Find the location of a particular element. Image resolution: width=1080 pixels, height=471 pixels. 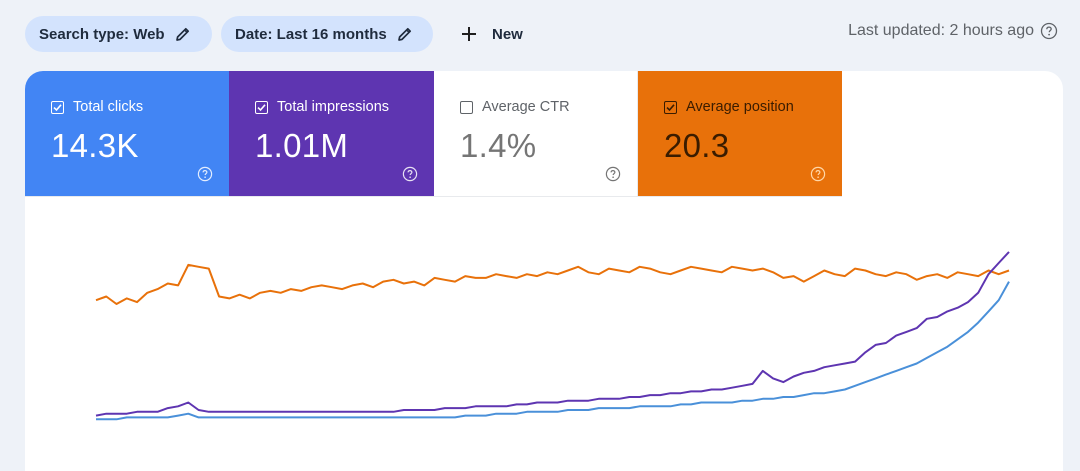

metric-total-clicks: Total clicks 14.3K is located at coordinates (127, 133).